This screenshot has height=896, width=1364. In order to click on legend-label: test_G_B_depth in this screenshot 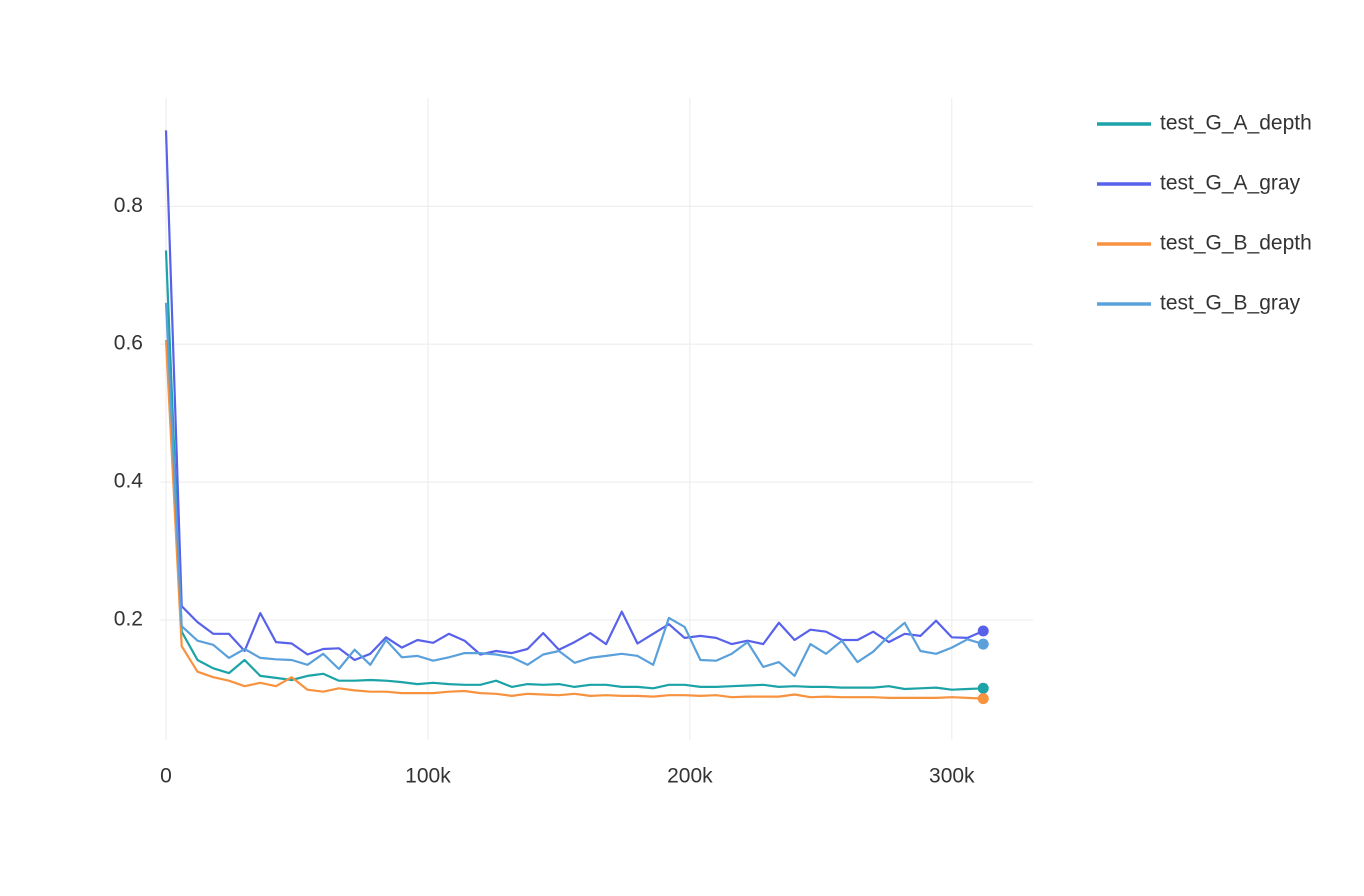, I will do `click(1236, 243)`.